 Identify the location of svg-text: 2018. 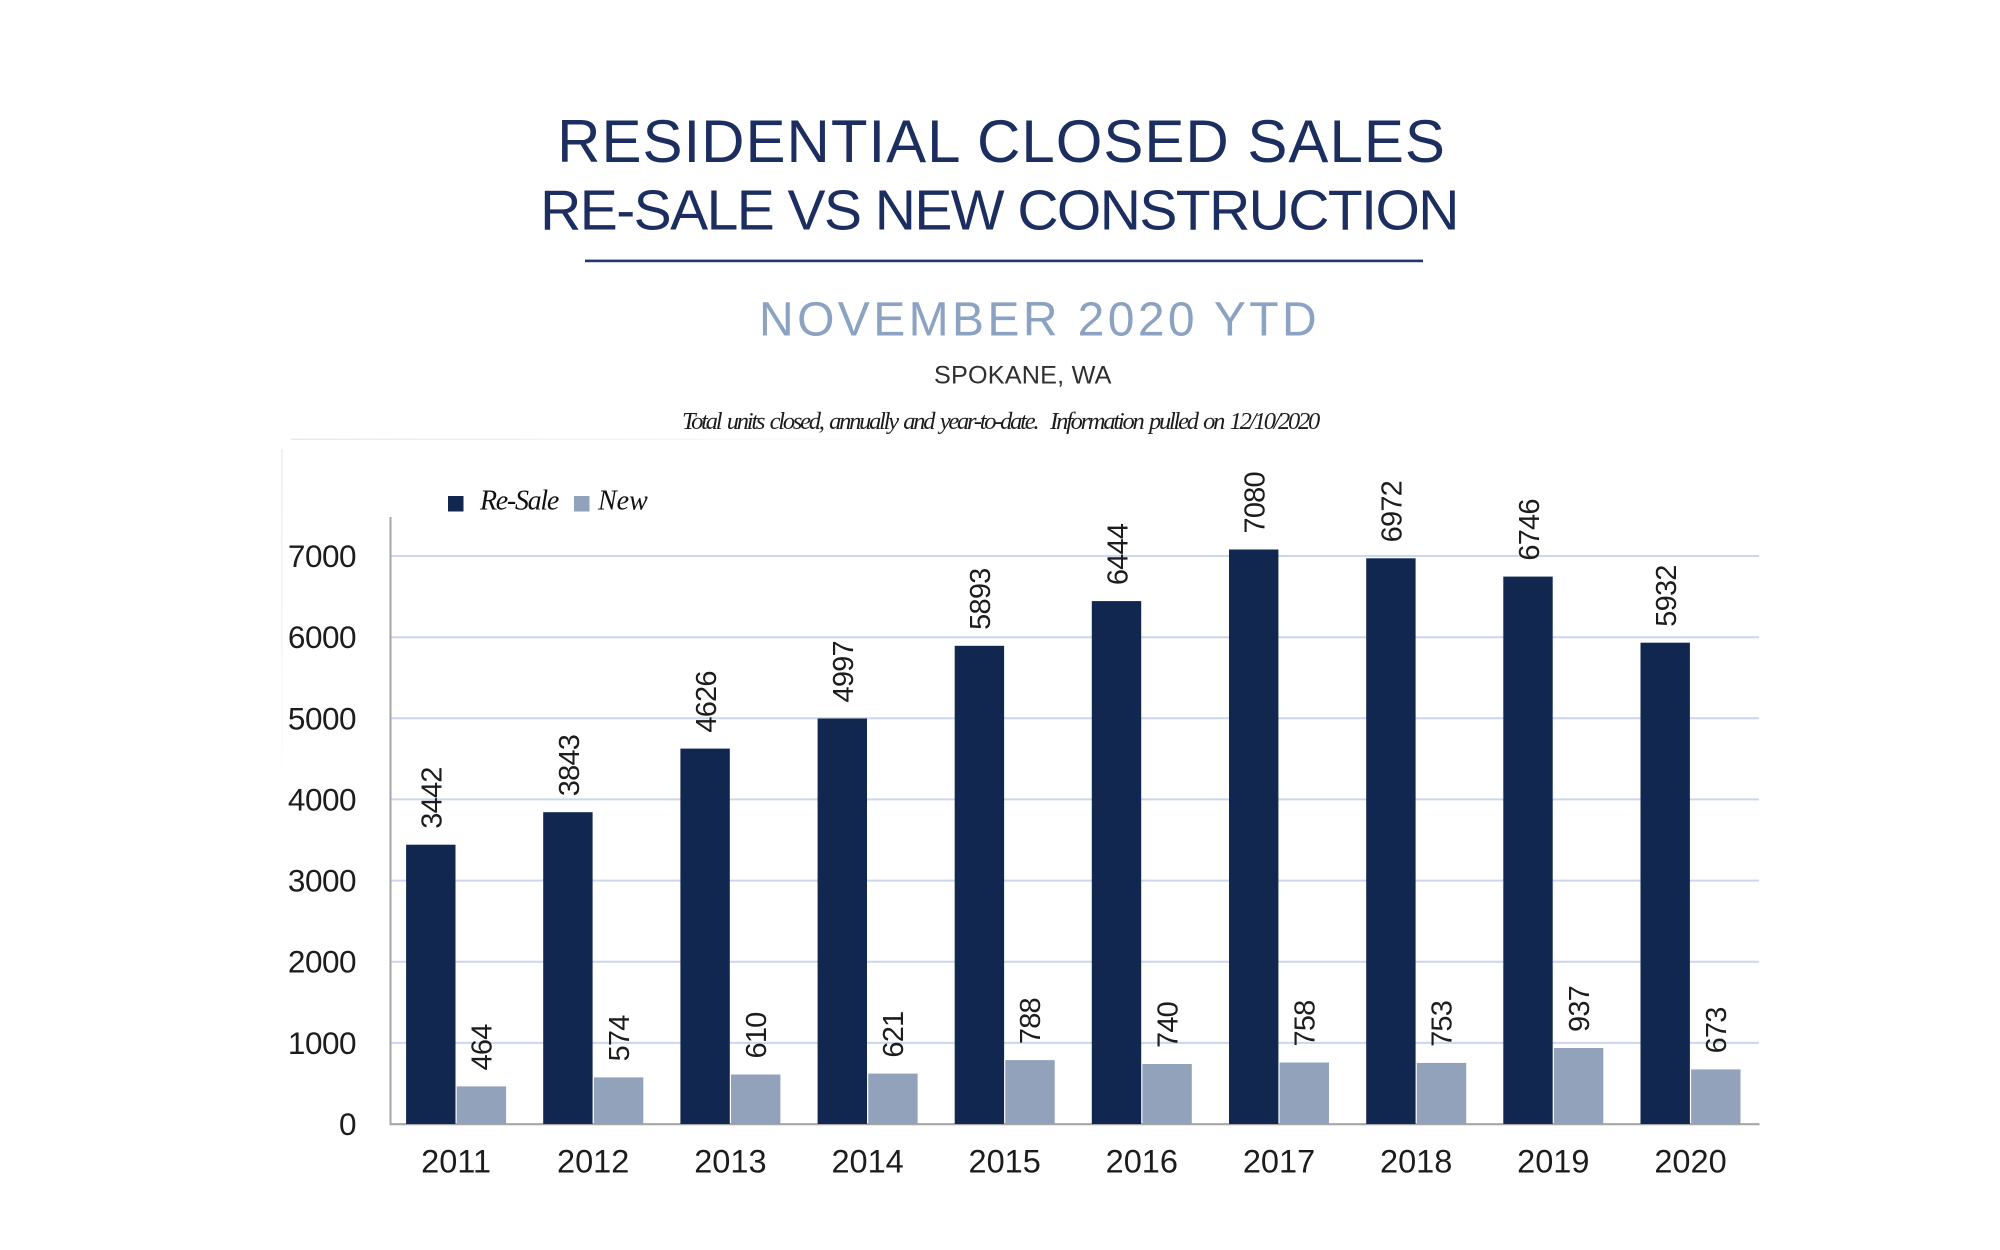
(1416, 1162).